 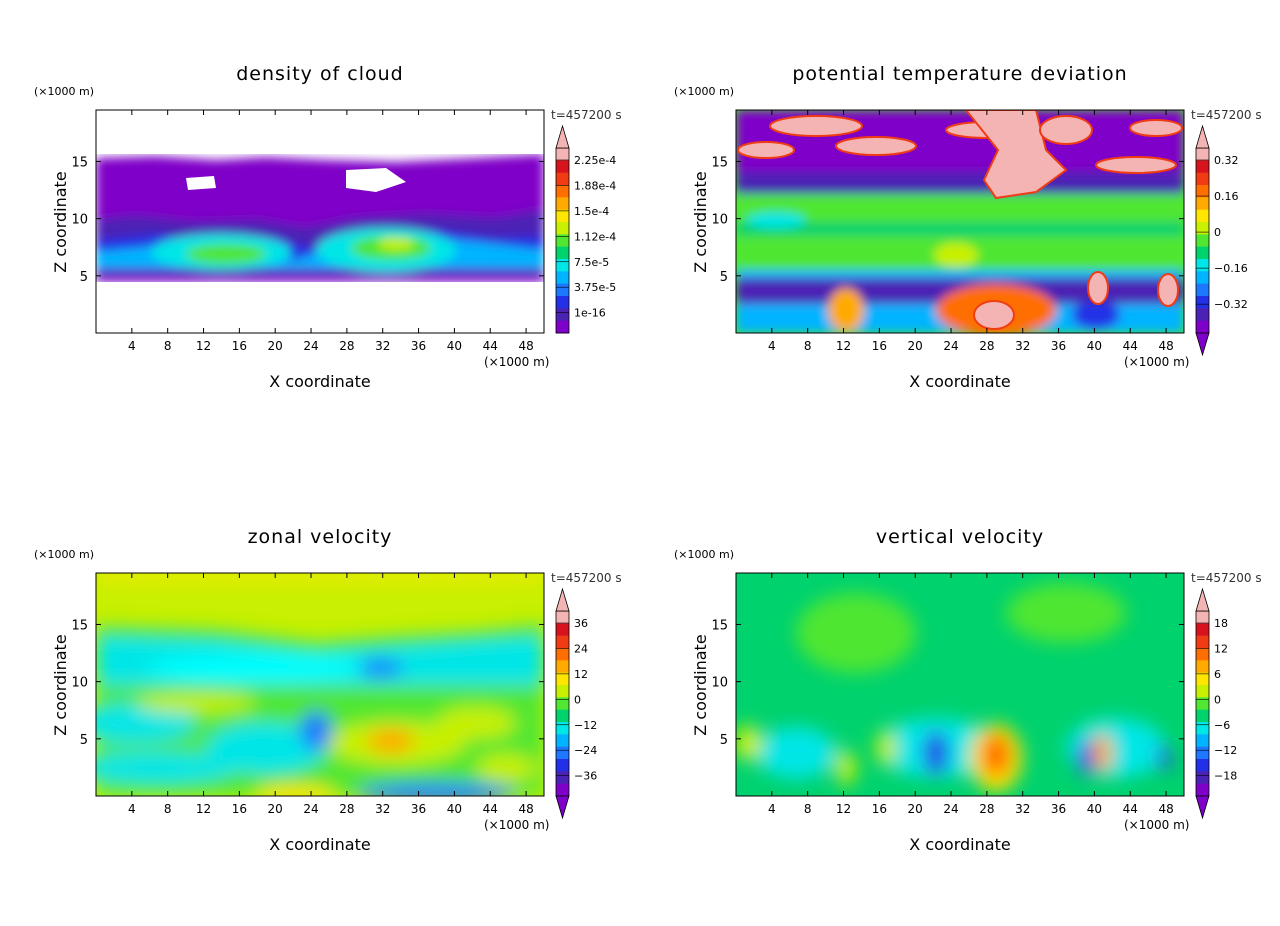 I want to click on colorbar-label: −12, so click(x=1225, y=750).